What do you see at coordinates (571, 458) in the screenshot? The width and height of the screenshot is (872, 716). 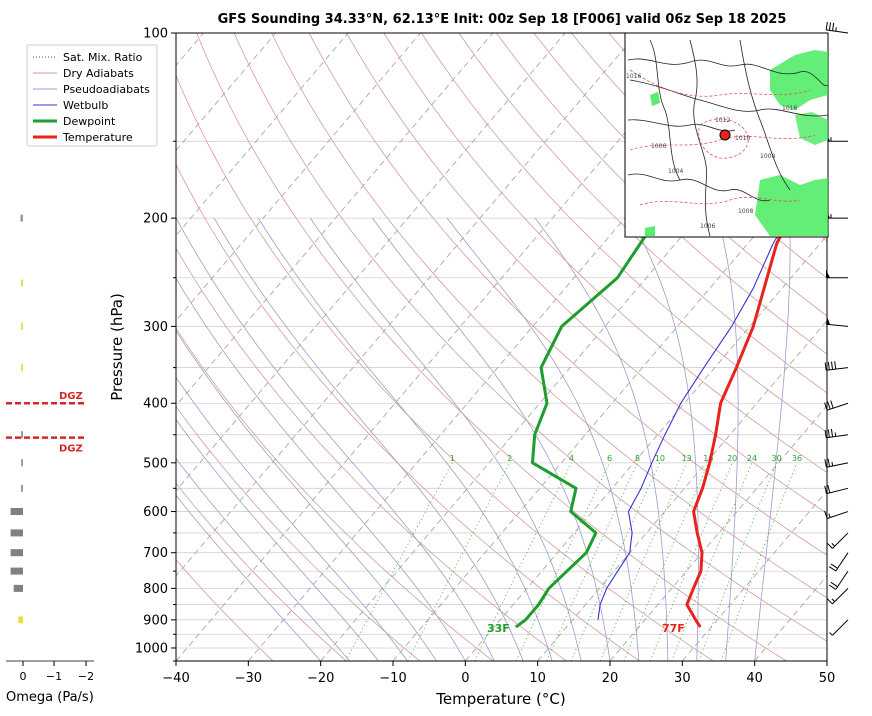 I see `mixing-ratio-label: 4` at bounding box center [571, 458].